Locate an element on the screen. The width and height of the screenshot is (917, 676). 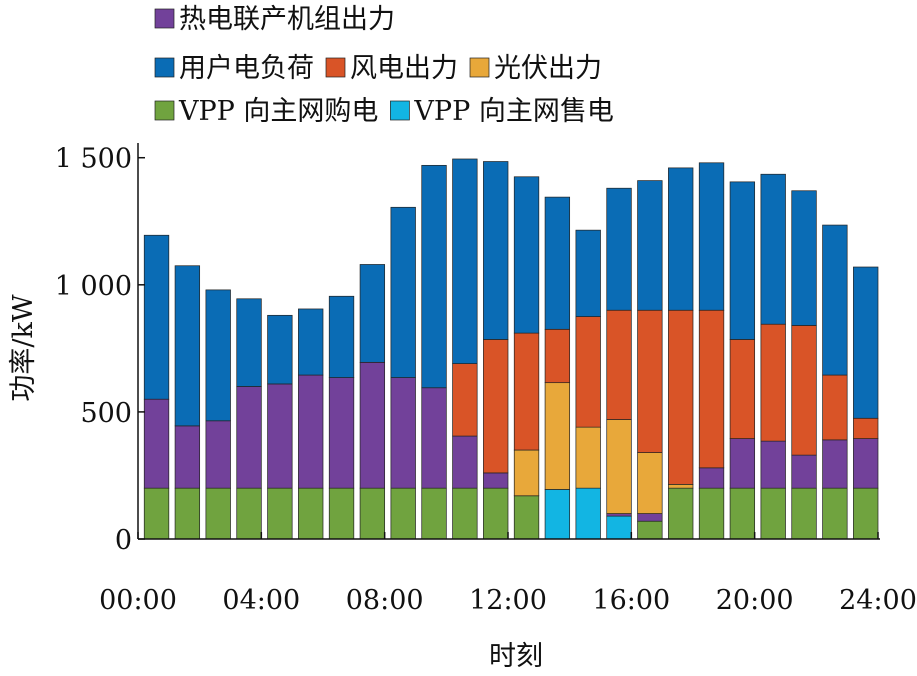
x-tick-label: 08:00 is located at coordinates (385, 600).